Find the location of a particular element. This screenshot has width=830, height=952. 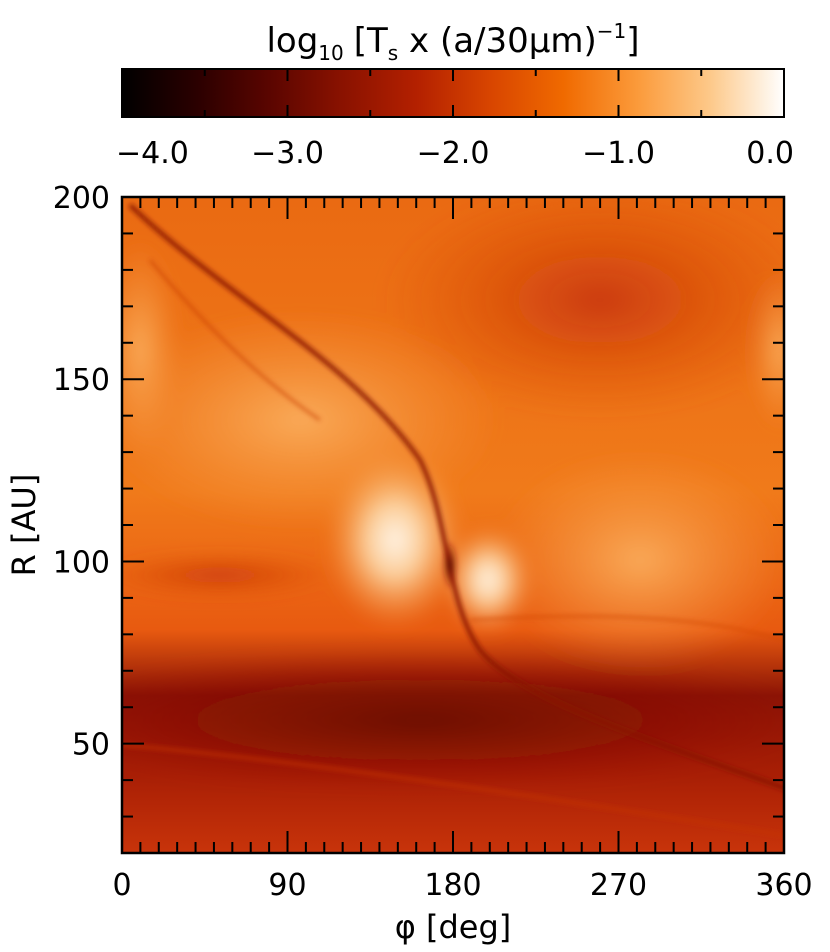

mid-left-dark-band is located at coordinates (231, 575).